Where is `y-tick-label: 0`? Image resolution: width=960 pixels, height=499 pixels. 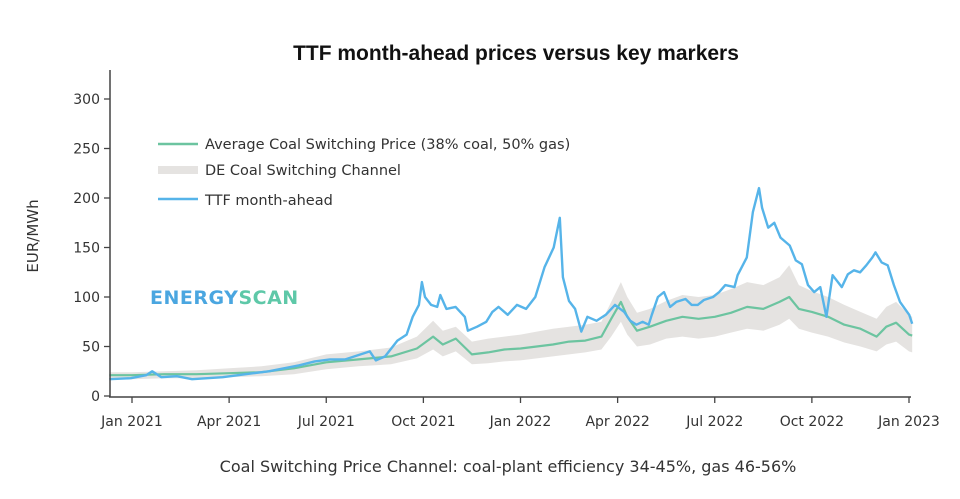
y-tick-label: 0 is located at coordinates (95, 397).